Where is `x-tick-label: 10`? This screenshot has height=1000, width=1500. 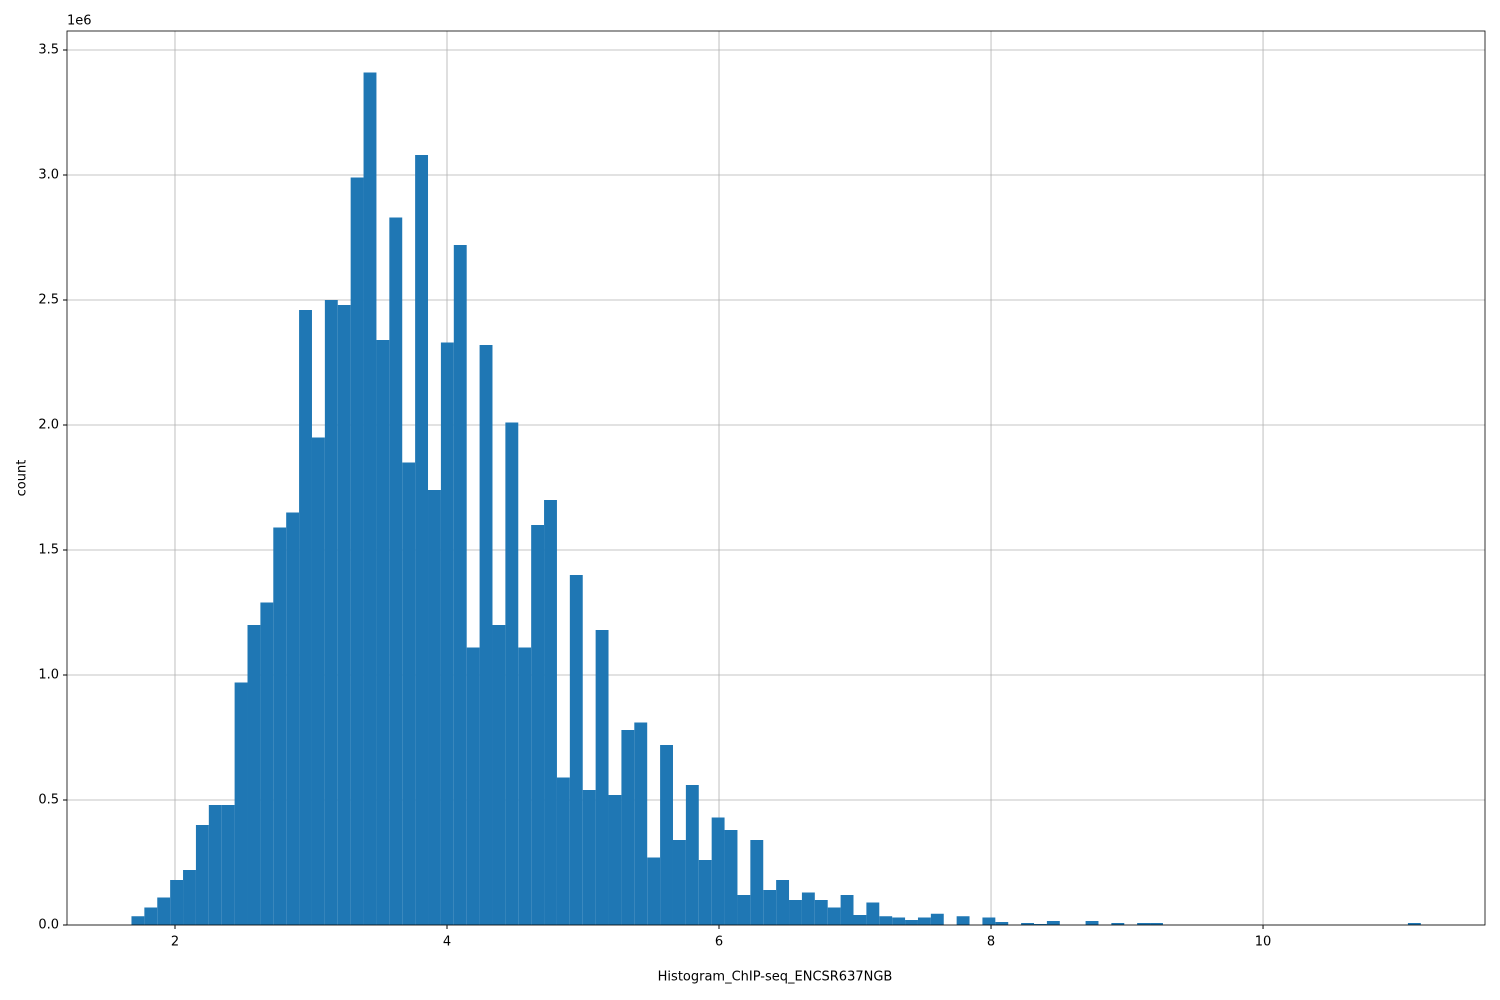
x-tick-label: 10 is located at coordinates (1263, 942).